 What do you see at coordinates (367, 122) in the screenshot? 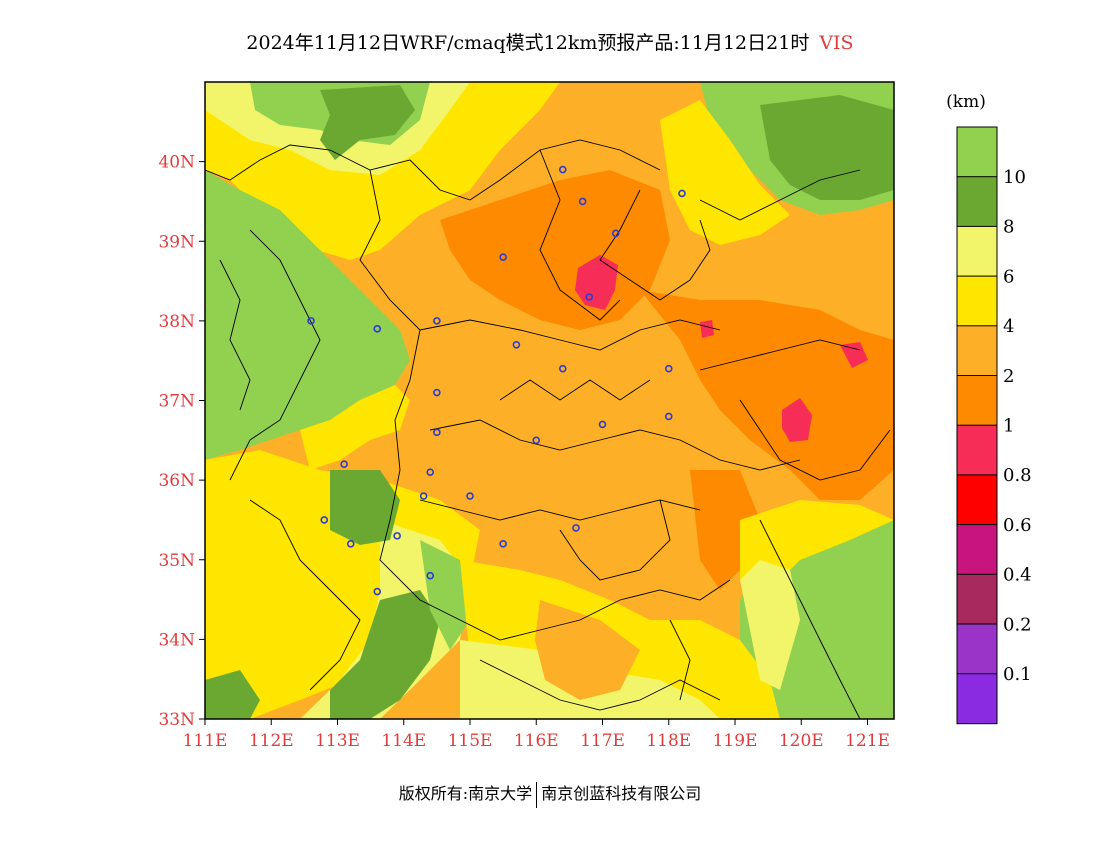
I see `vis-region-north-darkgreen` at bounding box center [367, 122].